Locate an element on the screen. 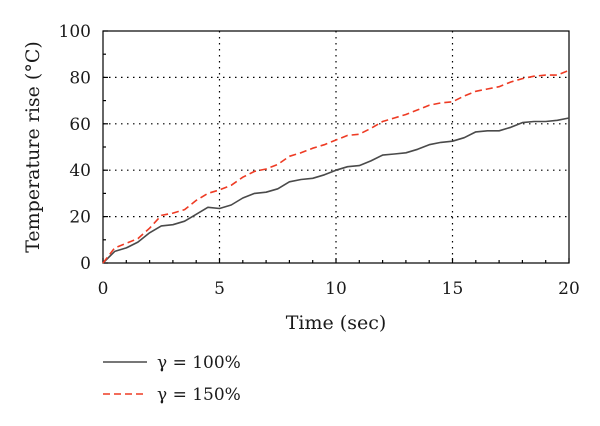 The image size is (600, 426). y-tick-label-20: 20 is located at coordinates (80, 218).